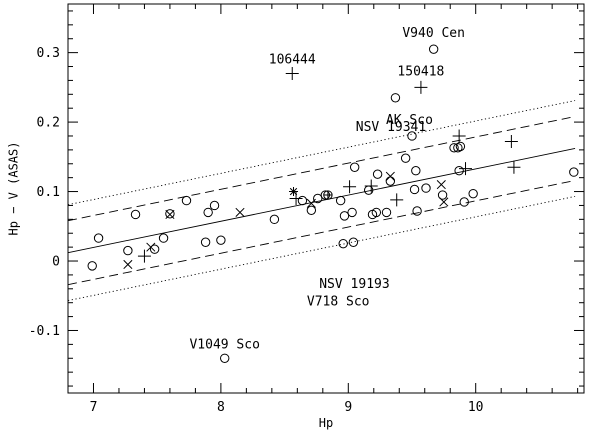 The height and width of the screenshot is (431, 600). Describe the element at coordinates (433, 33) in the screenshot. I see `star-label: V940 Cen` at that location.